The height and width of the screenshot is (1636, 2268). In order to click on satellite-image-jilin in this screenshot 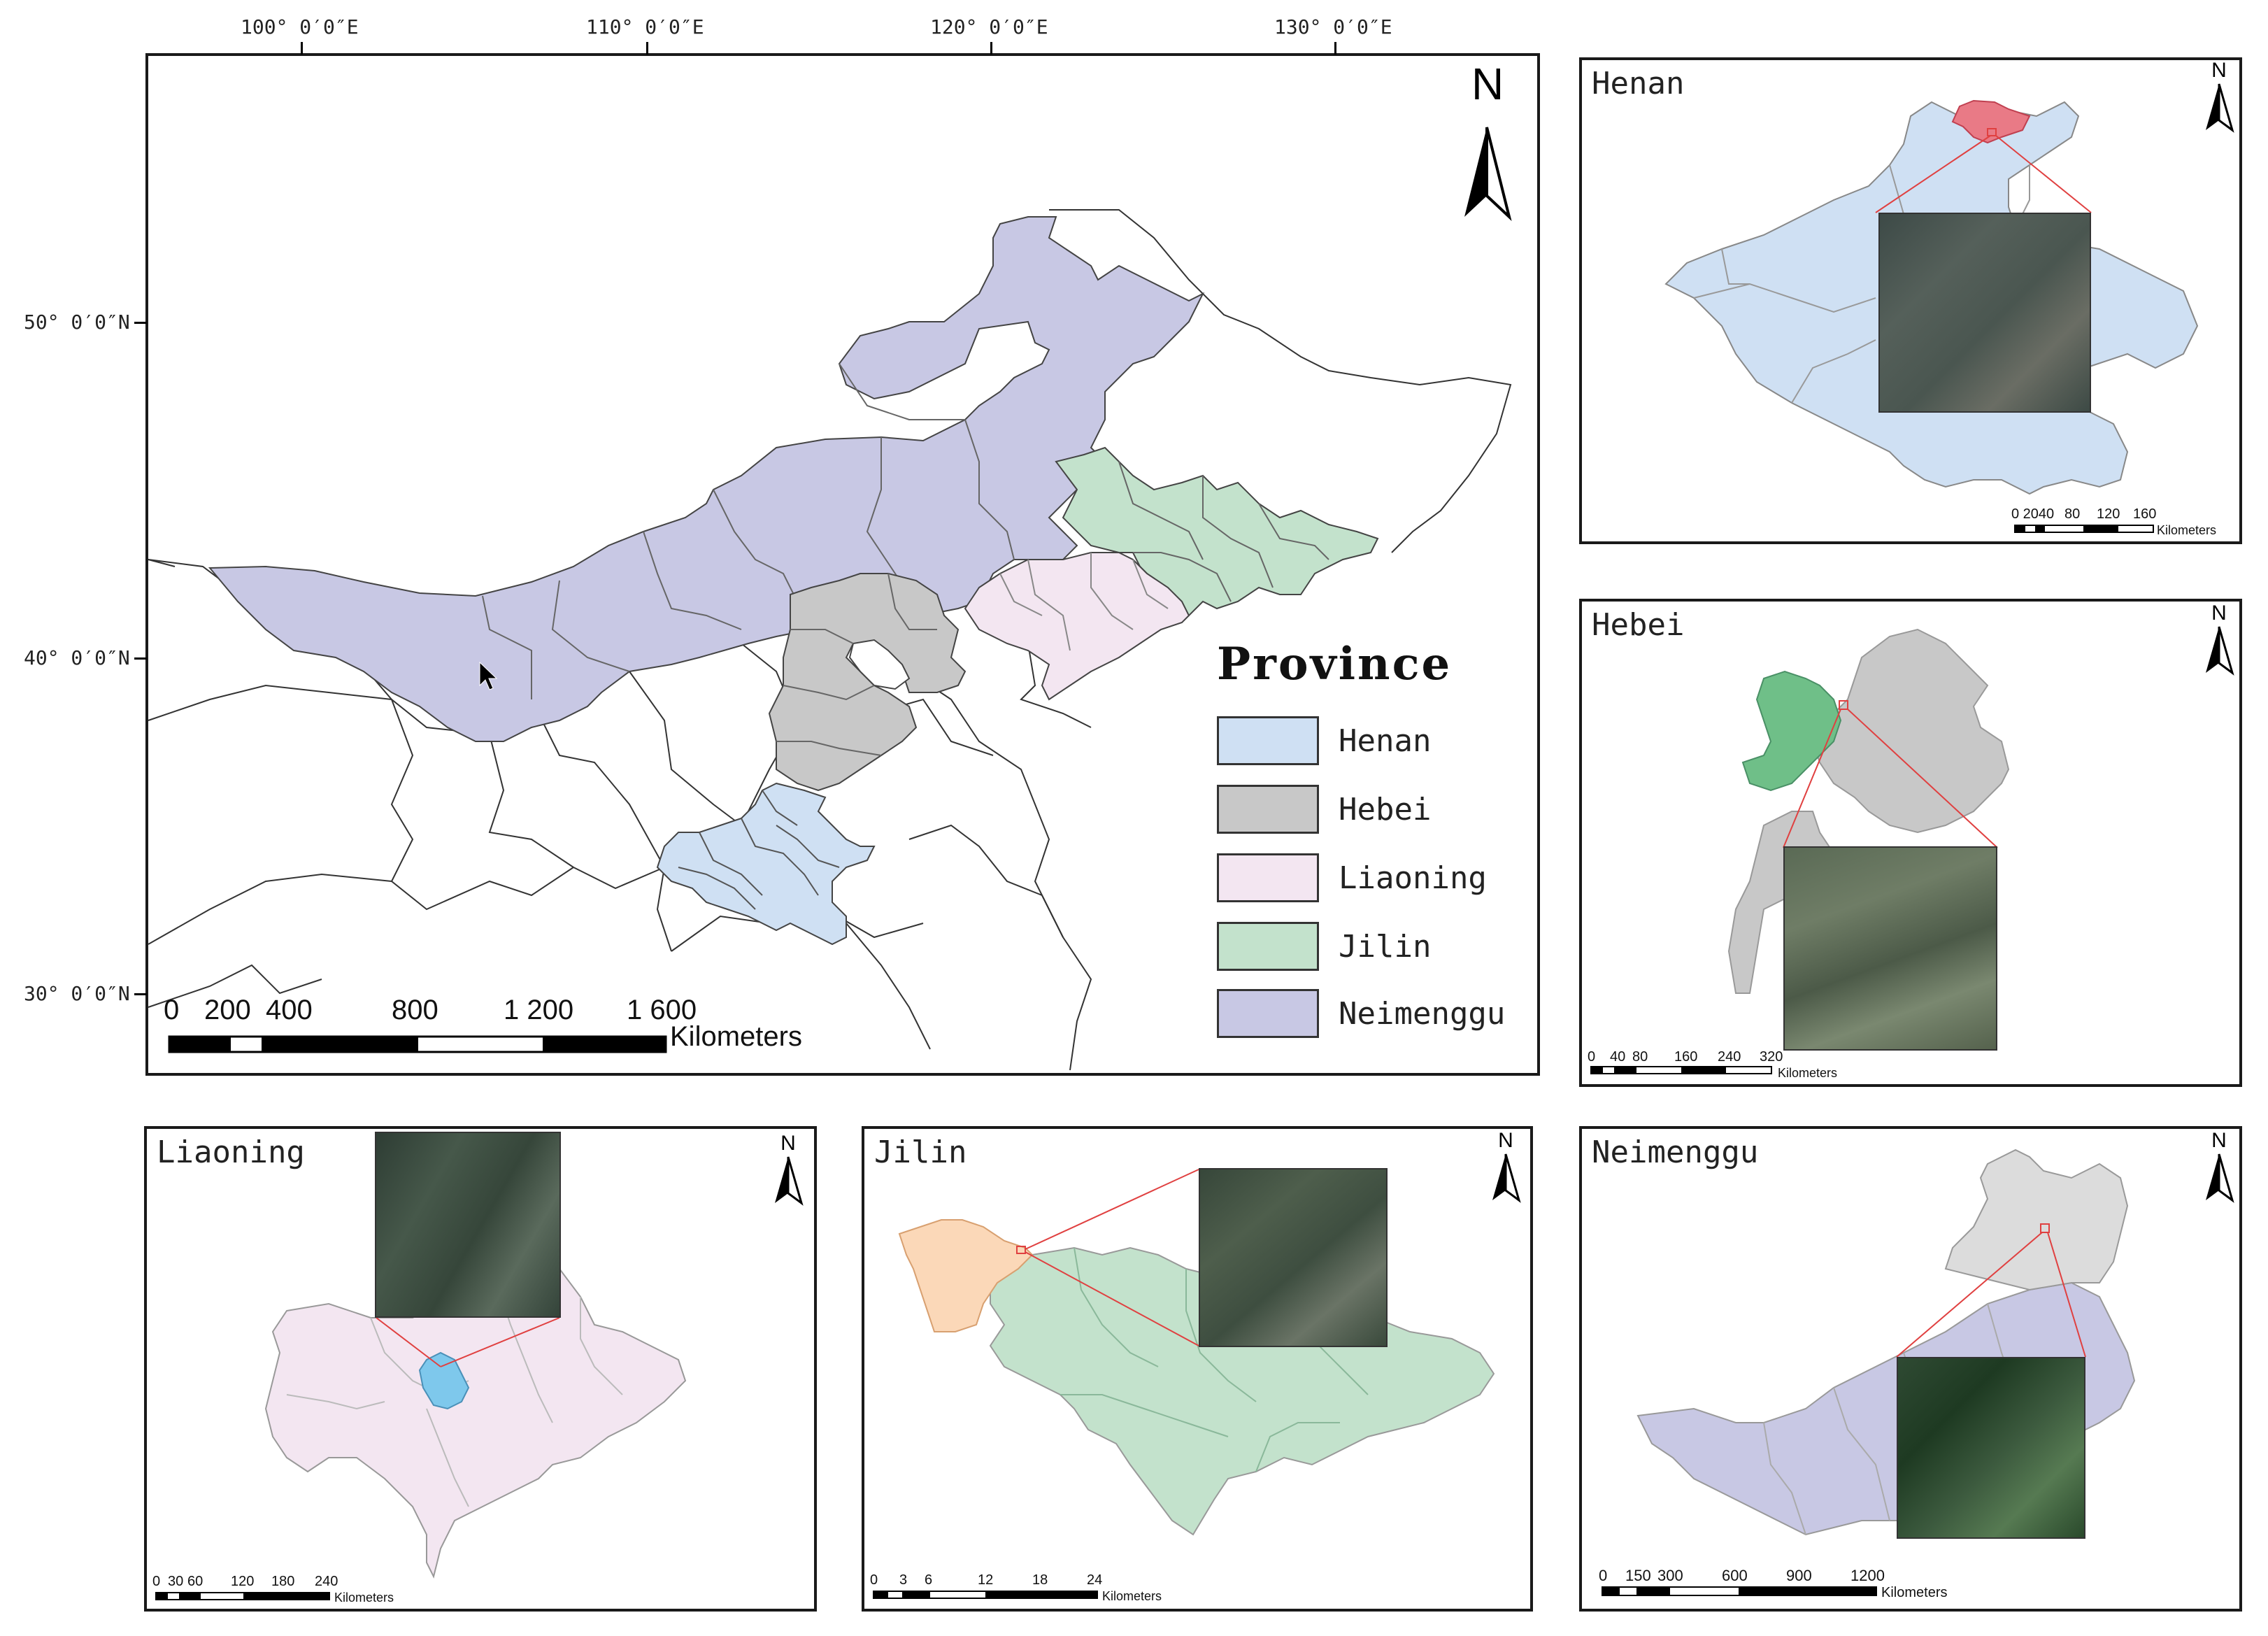, I will do `click(1293, 1257)`.